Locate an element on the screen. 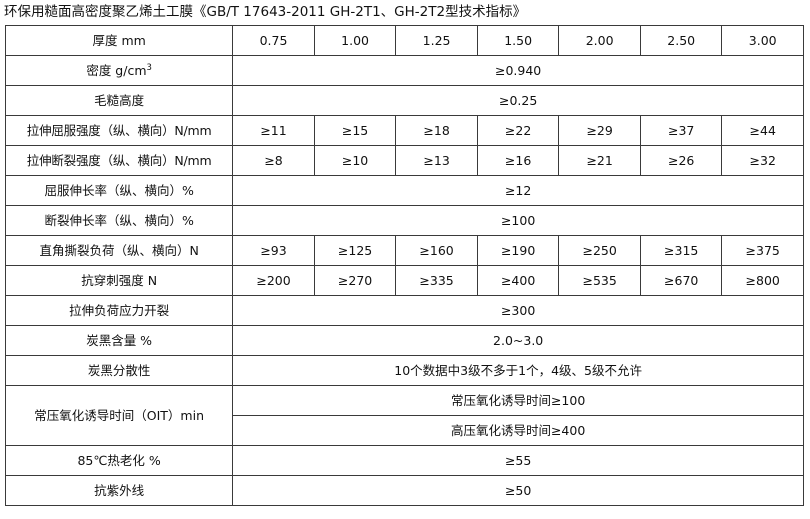  row-value: ≥93 is located at coordinates (273, 250).